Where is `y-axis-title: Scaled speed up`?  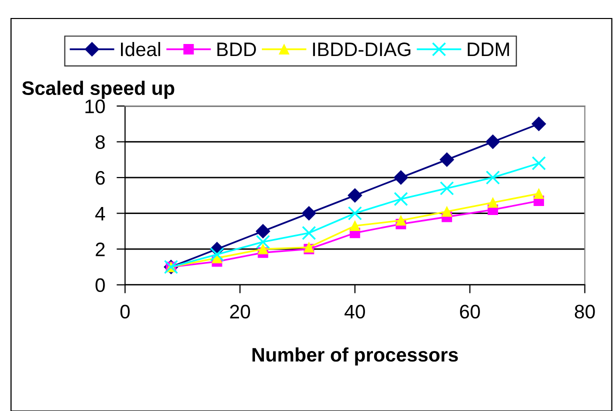
y-axis-title: Scaled speed up is located at coordinates (98, 89).